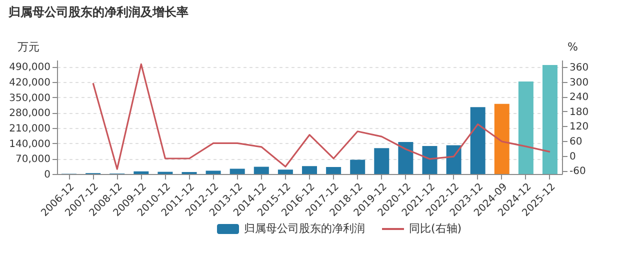 The image size is (640, 280). Describe the element at coordinates (573, 156) in the screenshot. I see `y2-tick-label: 0` at that location.